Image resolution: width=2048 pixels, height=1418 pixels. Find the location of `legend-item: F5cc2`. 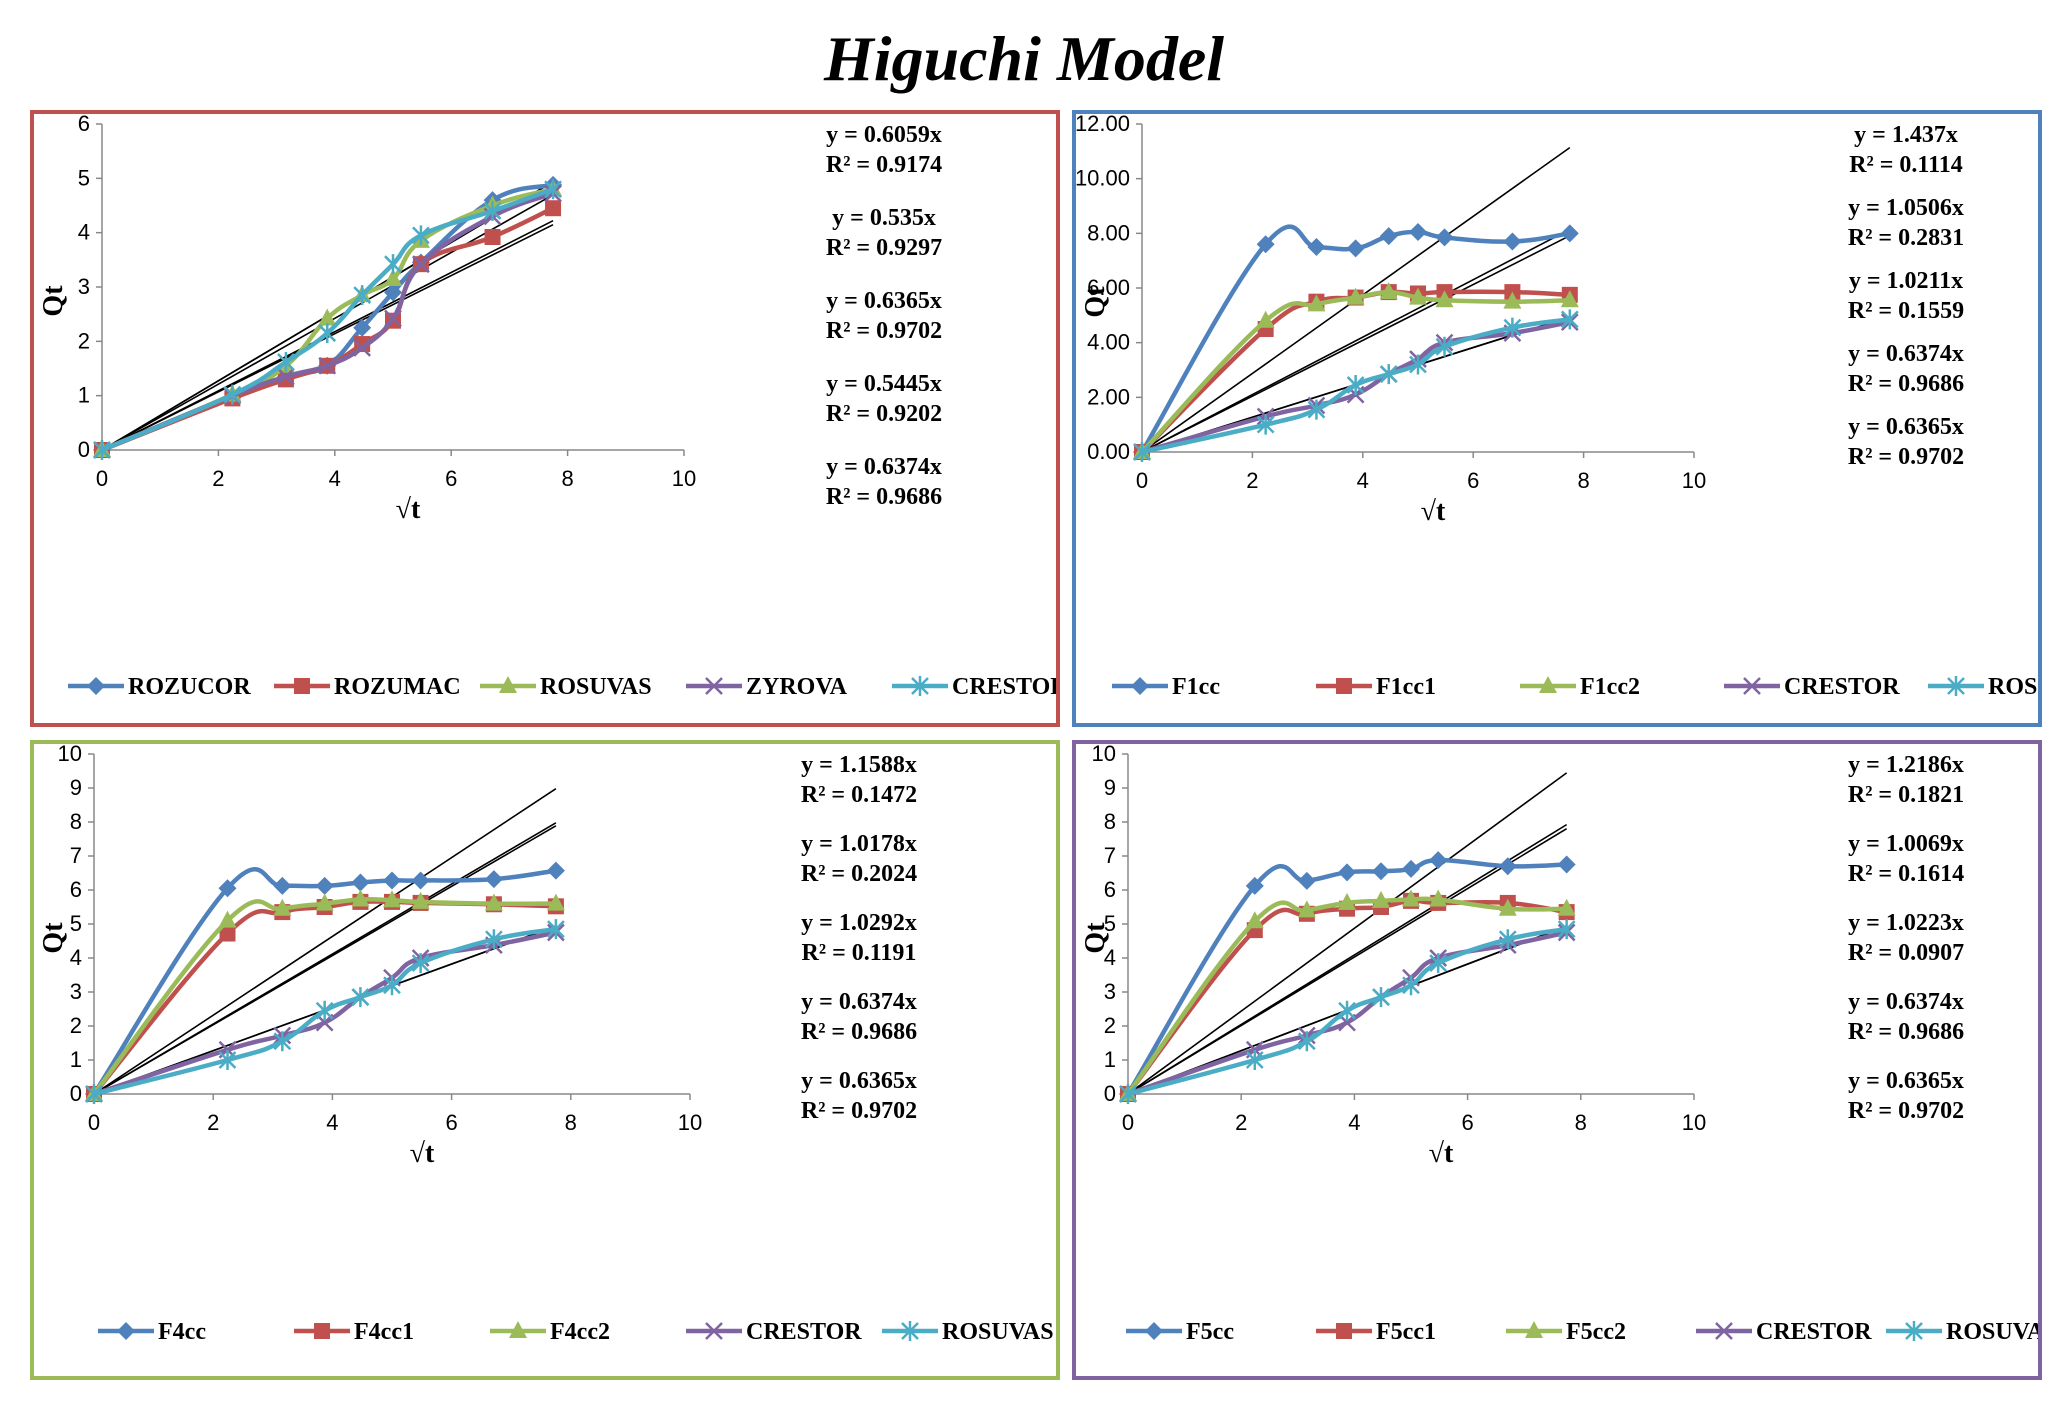

legend-item: F5cc2 is located at coordinates (1566, 1332).